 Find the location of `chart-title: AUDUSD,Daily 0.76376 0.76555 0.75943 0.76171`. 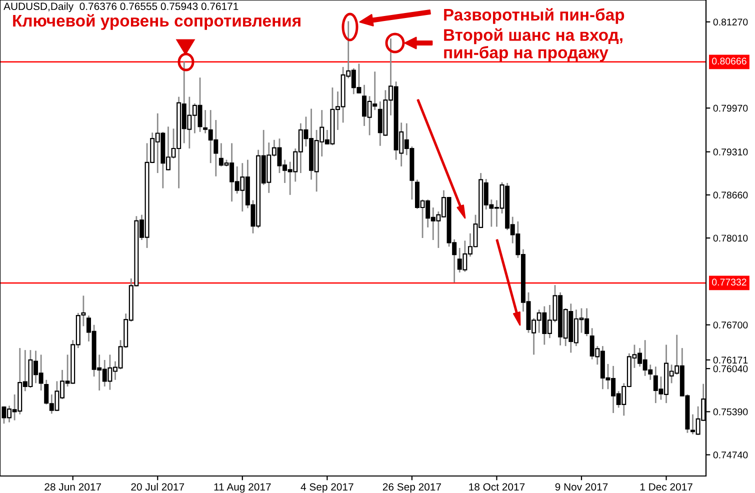

chart-title: AUDUSD,Daily 0.76376 0.76555 0.75943 0.76171 is located at coordinates (121, 7).